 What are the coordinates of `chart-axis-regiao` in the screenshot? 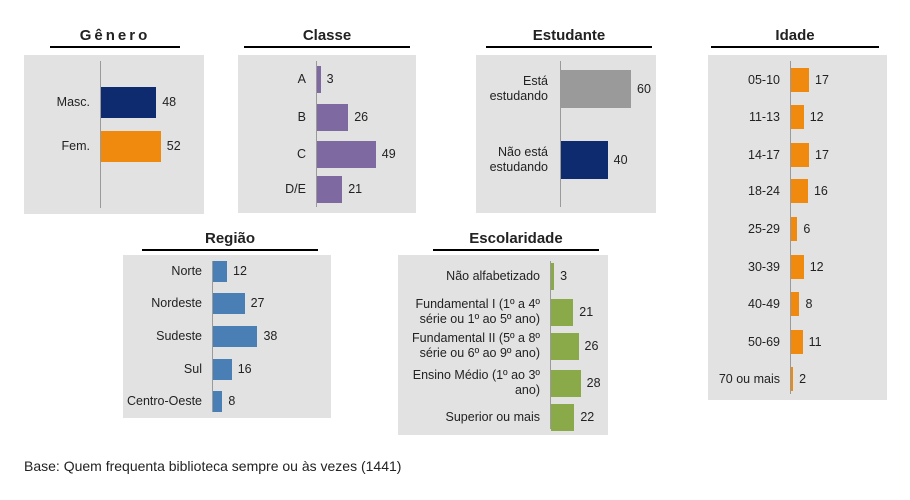 It's located at (212, 336).